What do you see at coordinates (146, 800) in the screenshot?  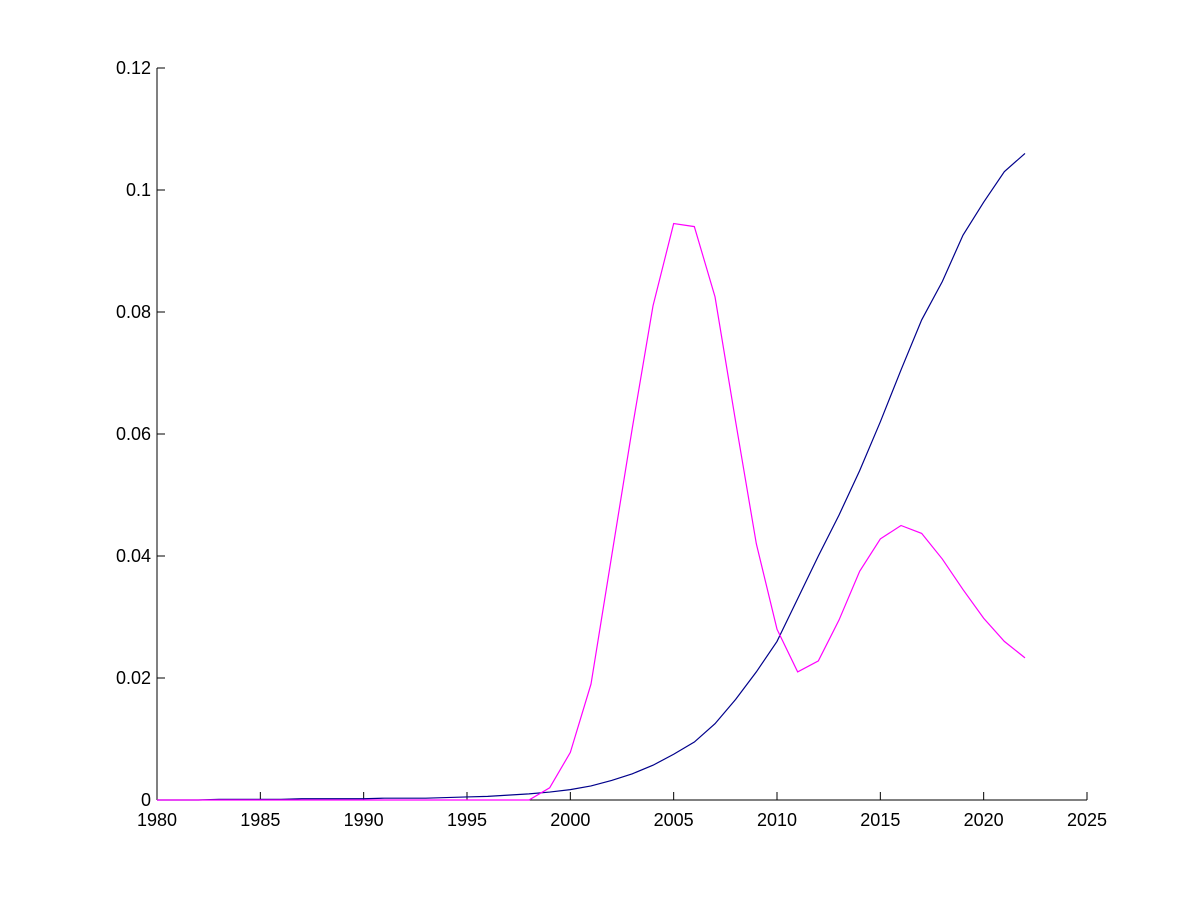 I see `y-tick-label: 0` at bounding box center [146, 800].